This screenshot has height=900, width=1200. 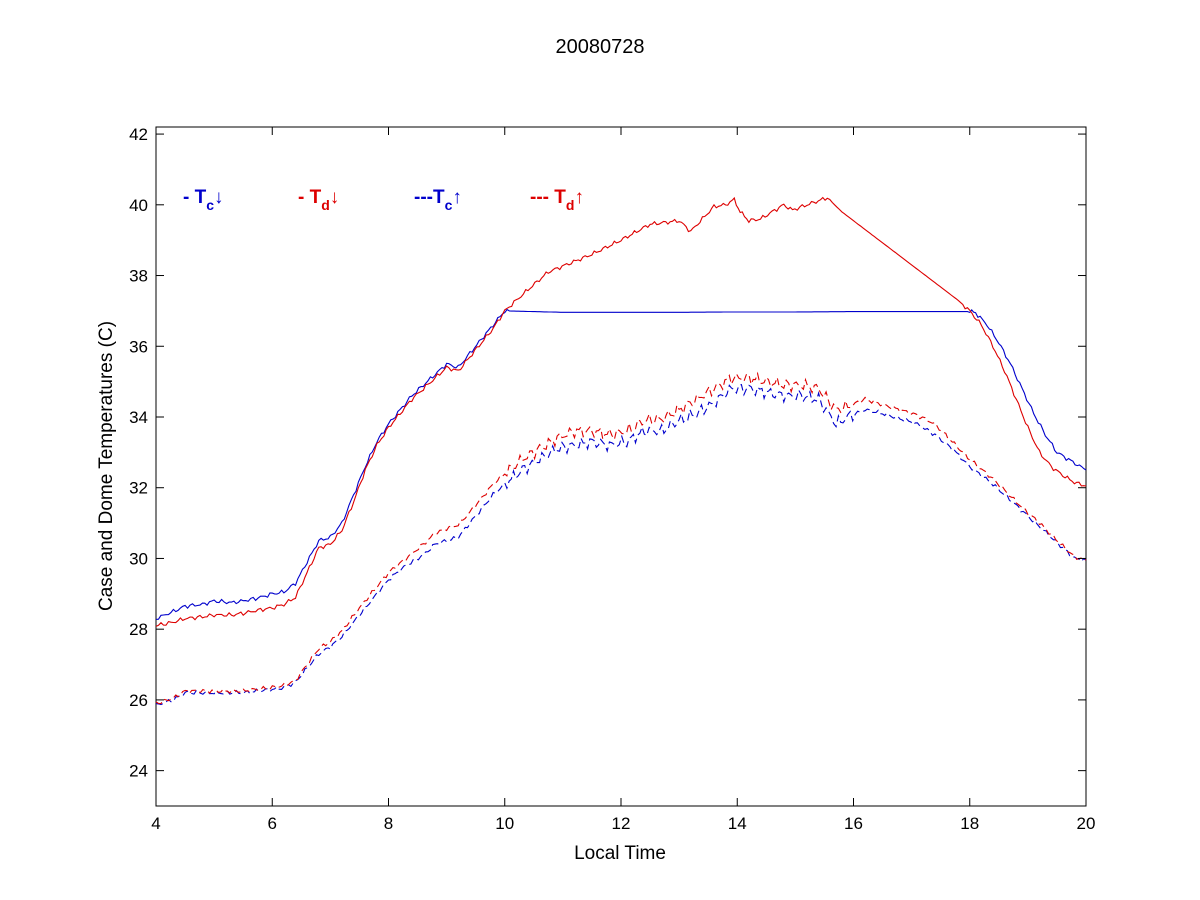 I want to click on legend-entry: ---Tc↑, so click(x=438, y=200).